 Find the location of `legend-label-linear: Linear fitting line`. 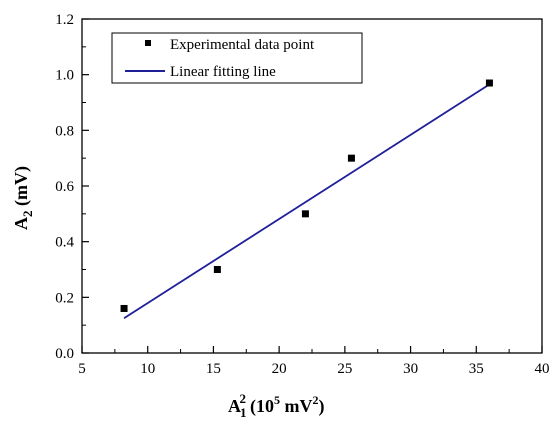

legend-label-linear: Linear fitting line is located at coordinates (223, 72).